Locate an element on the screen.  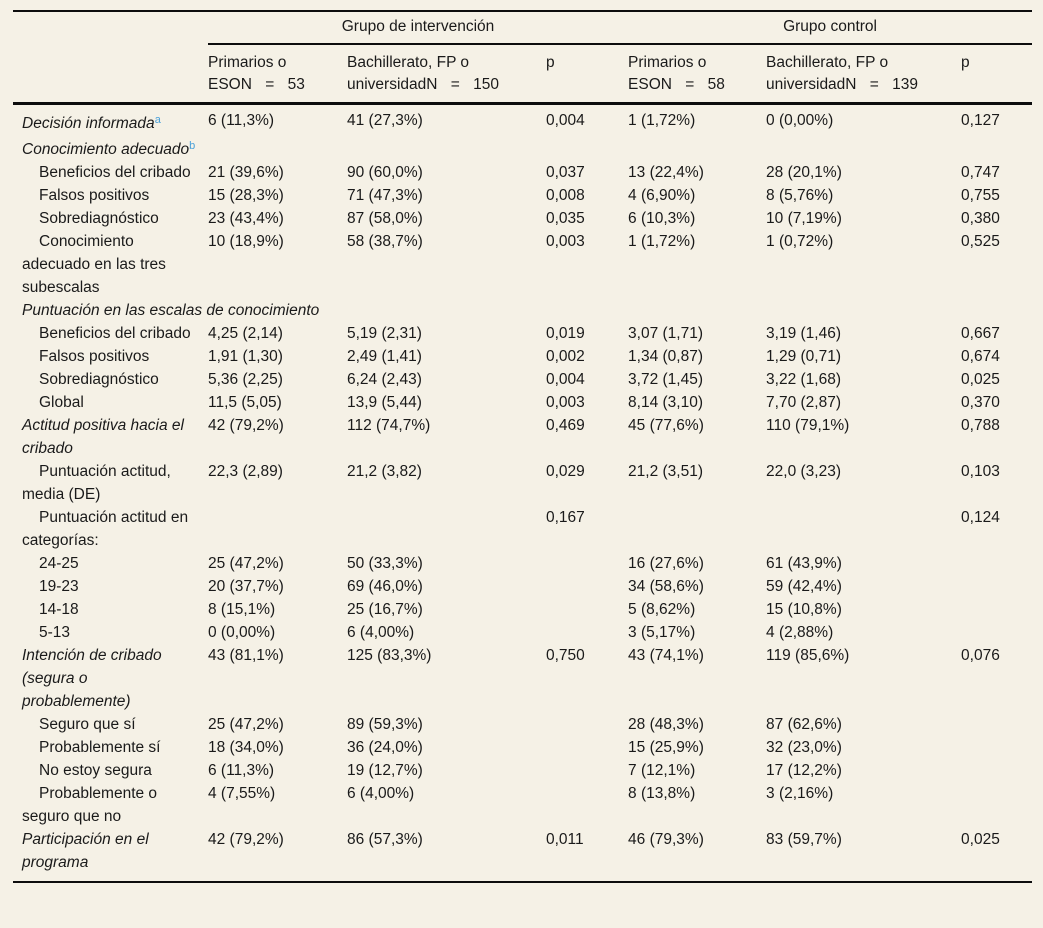
p-value-cell: 0,667 is located at coordinates (980, 333).